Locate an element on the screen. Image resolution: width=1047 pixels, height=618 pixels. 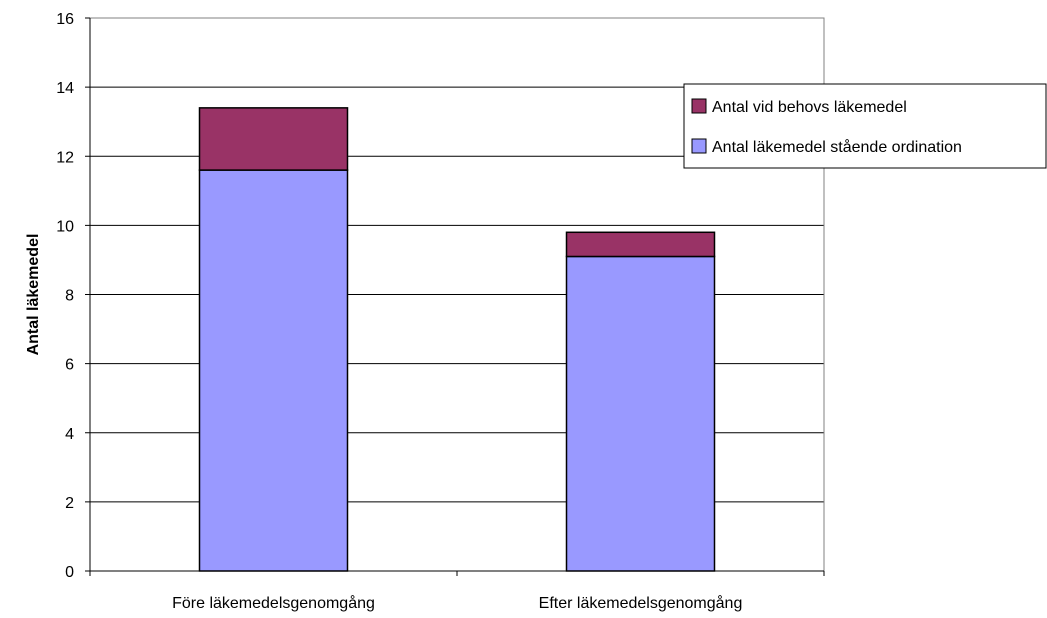
legend-box is located at coordinates (865, 126).